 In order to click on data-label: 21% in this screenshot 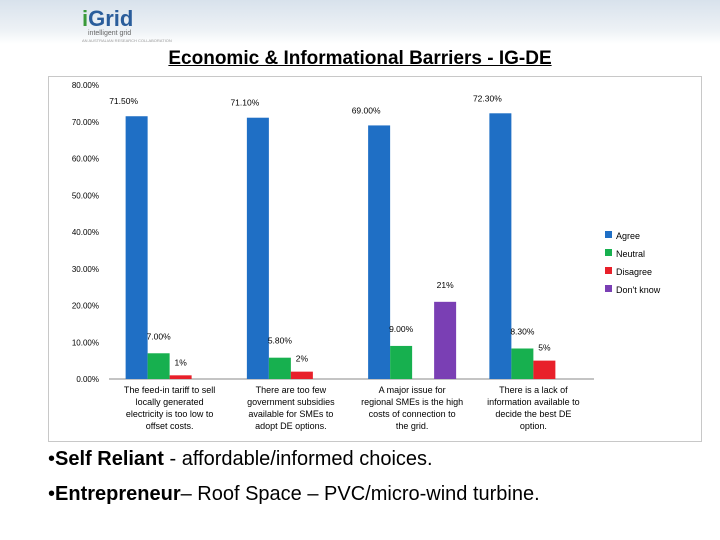, I will do `click(445, 285)`.